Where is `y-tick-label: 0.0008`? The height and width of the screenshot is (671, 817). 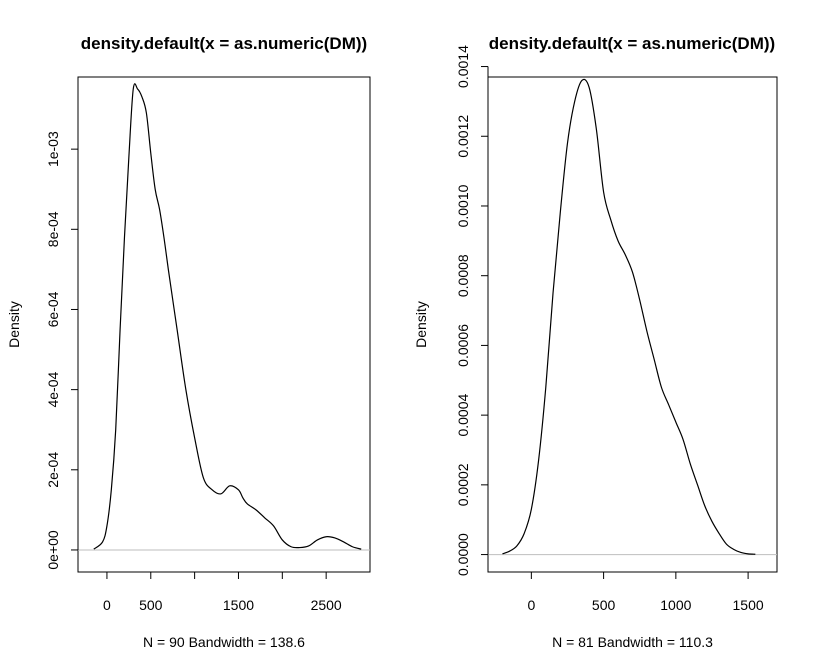
y-tick-label: 0.0008 is located at coordinates (463, 275).